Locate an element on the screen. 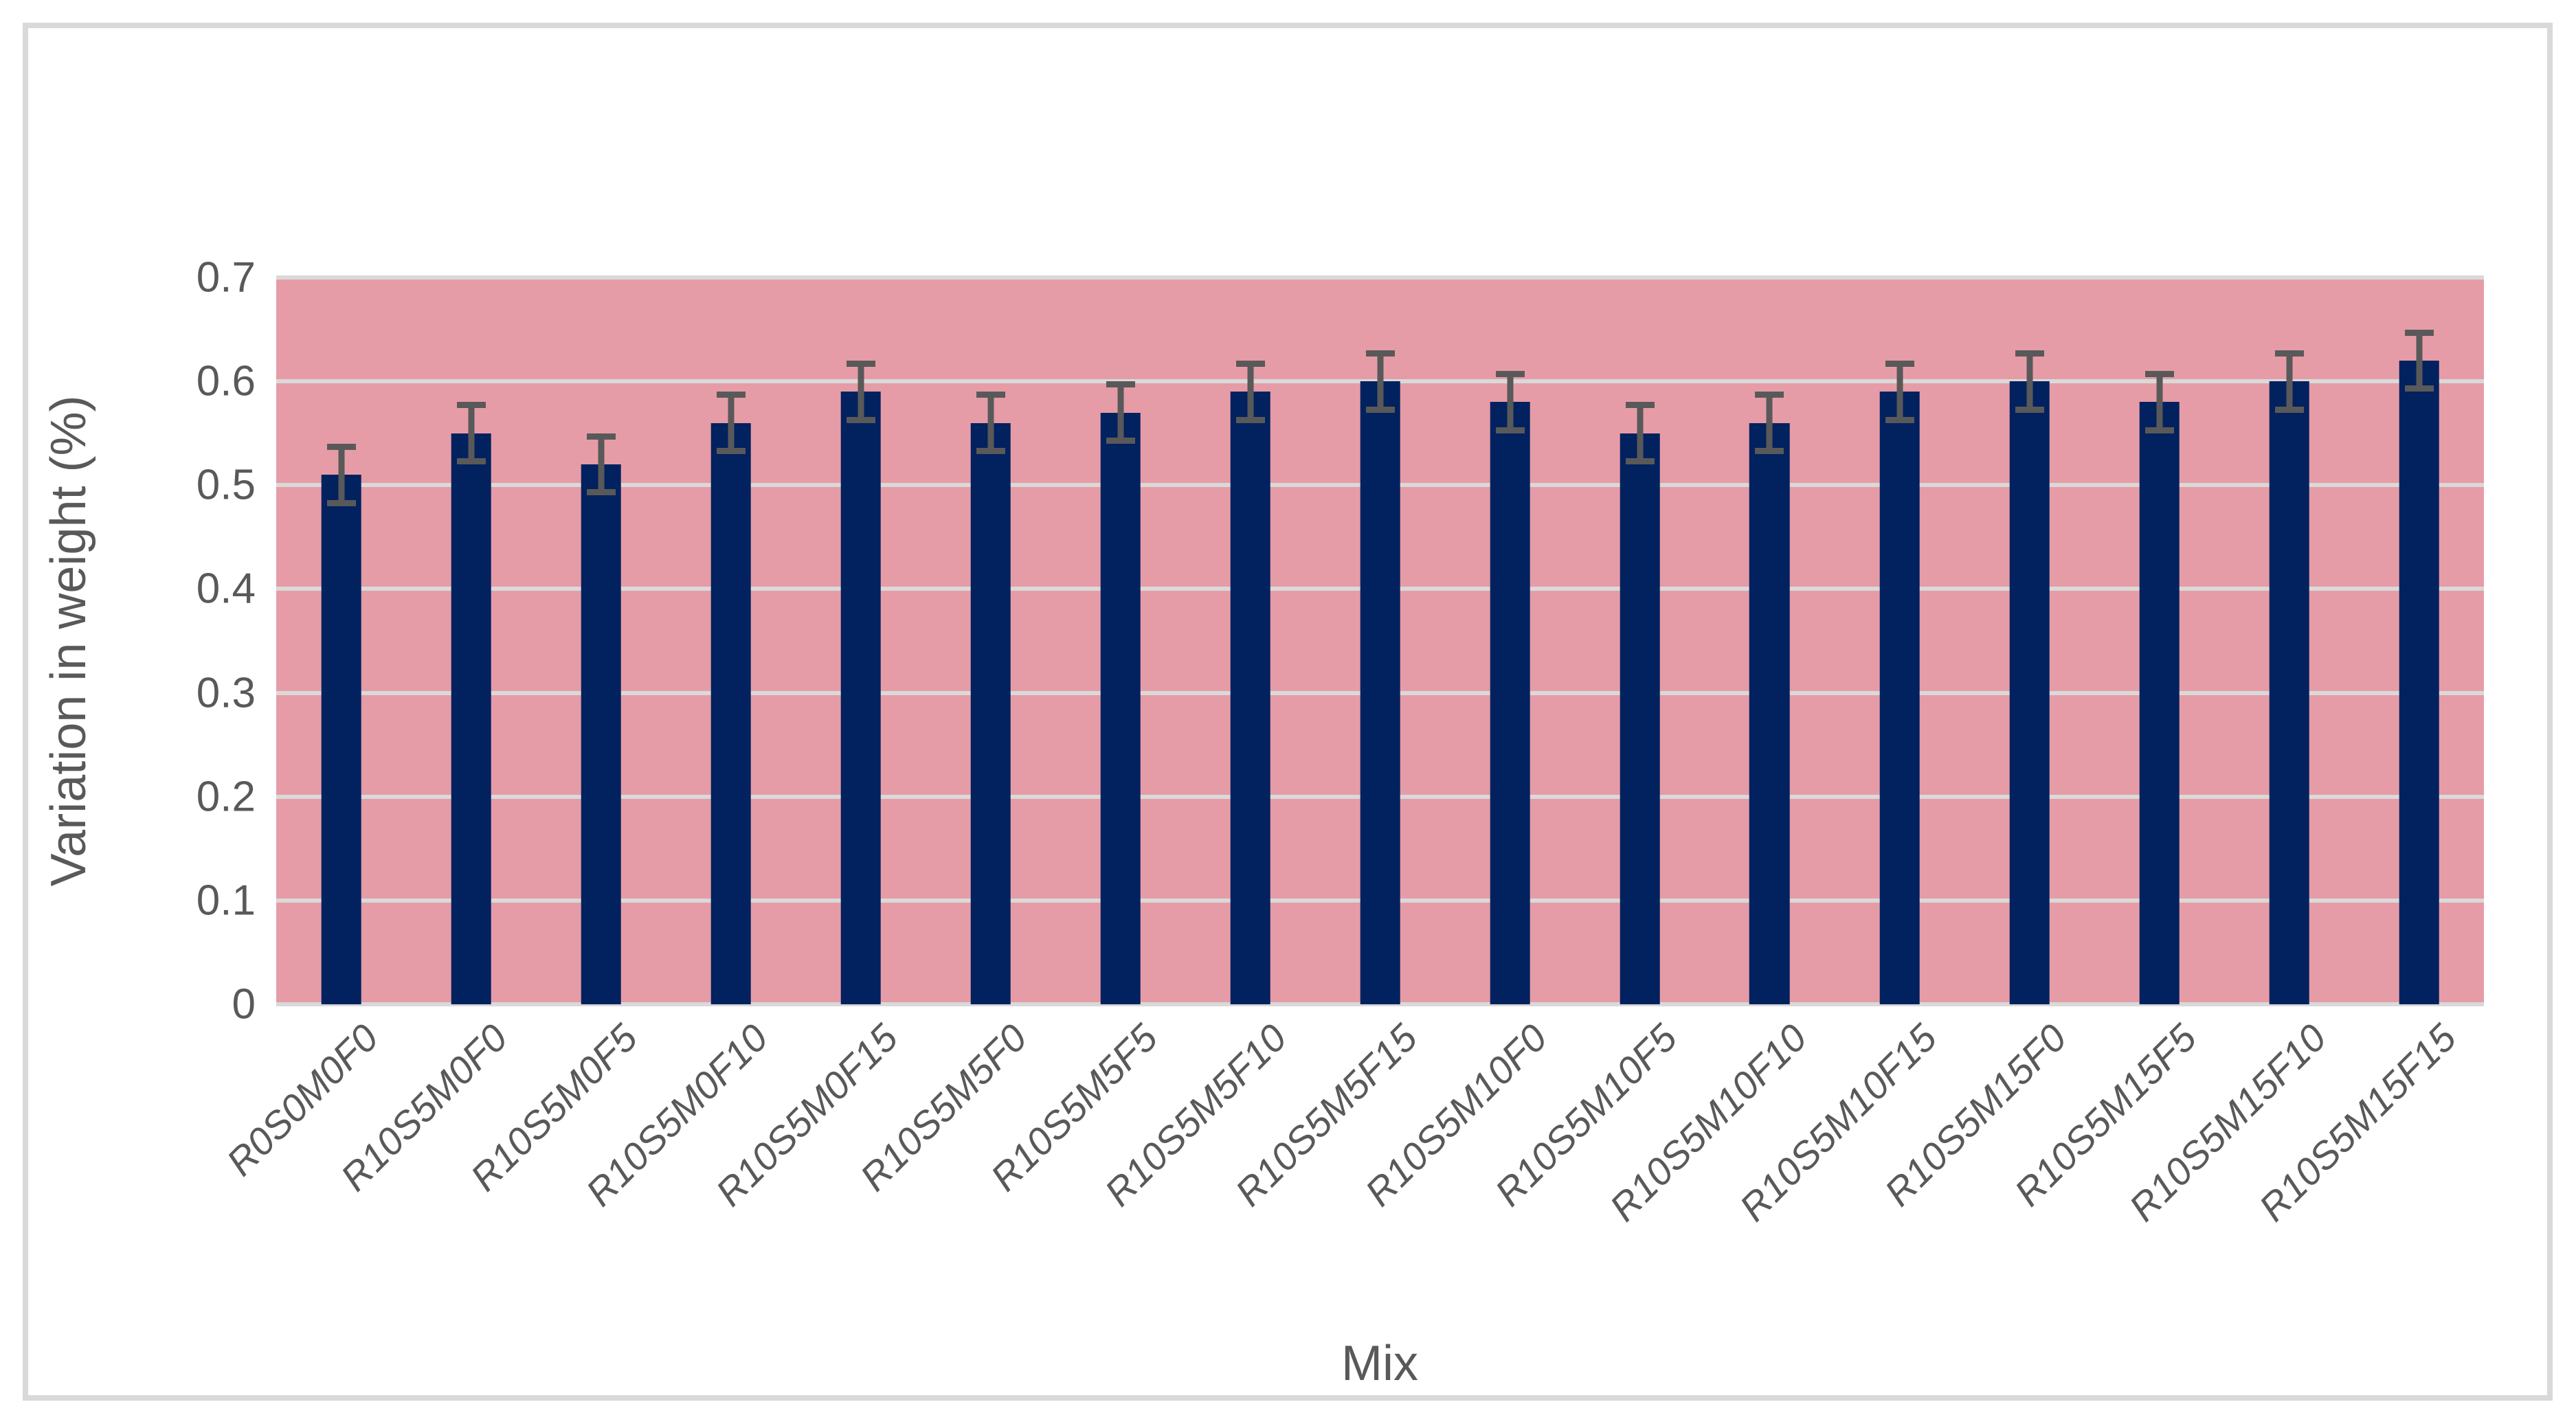 The width and height of the screenshot is (2576, 1424). bar-R10S5M0F5 is located at coordinates (601, 734).